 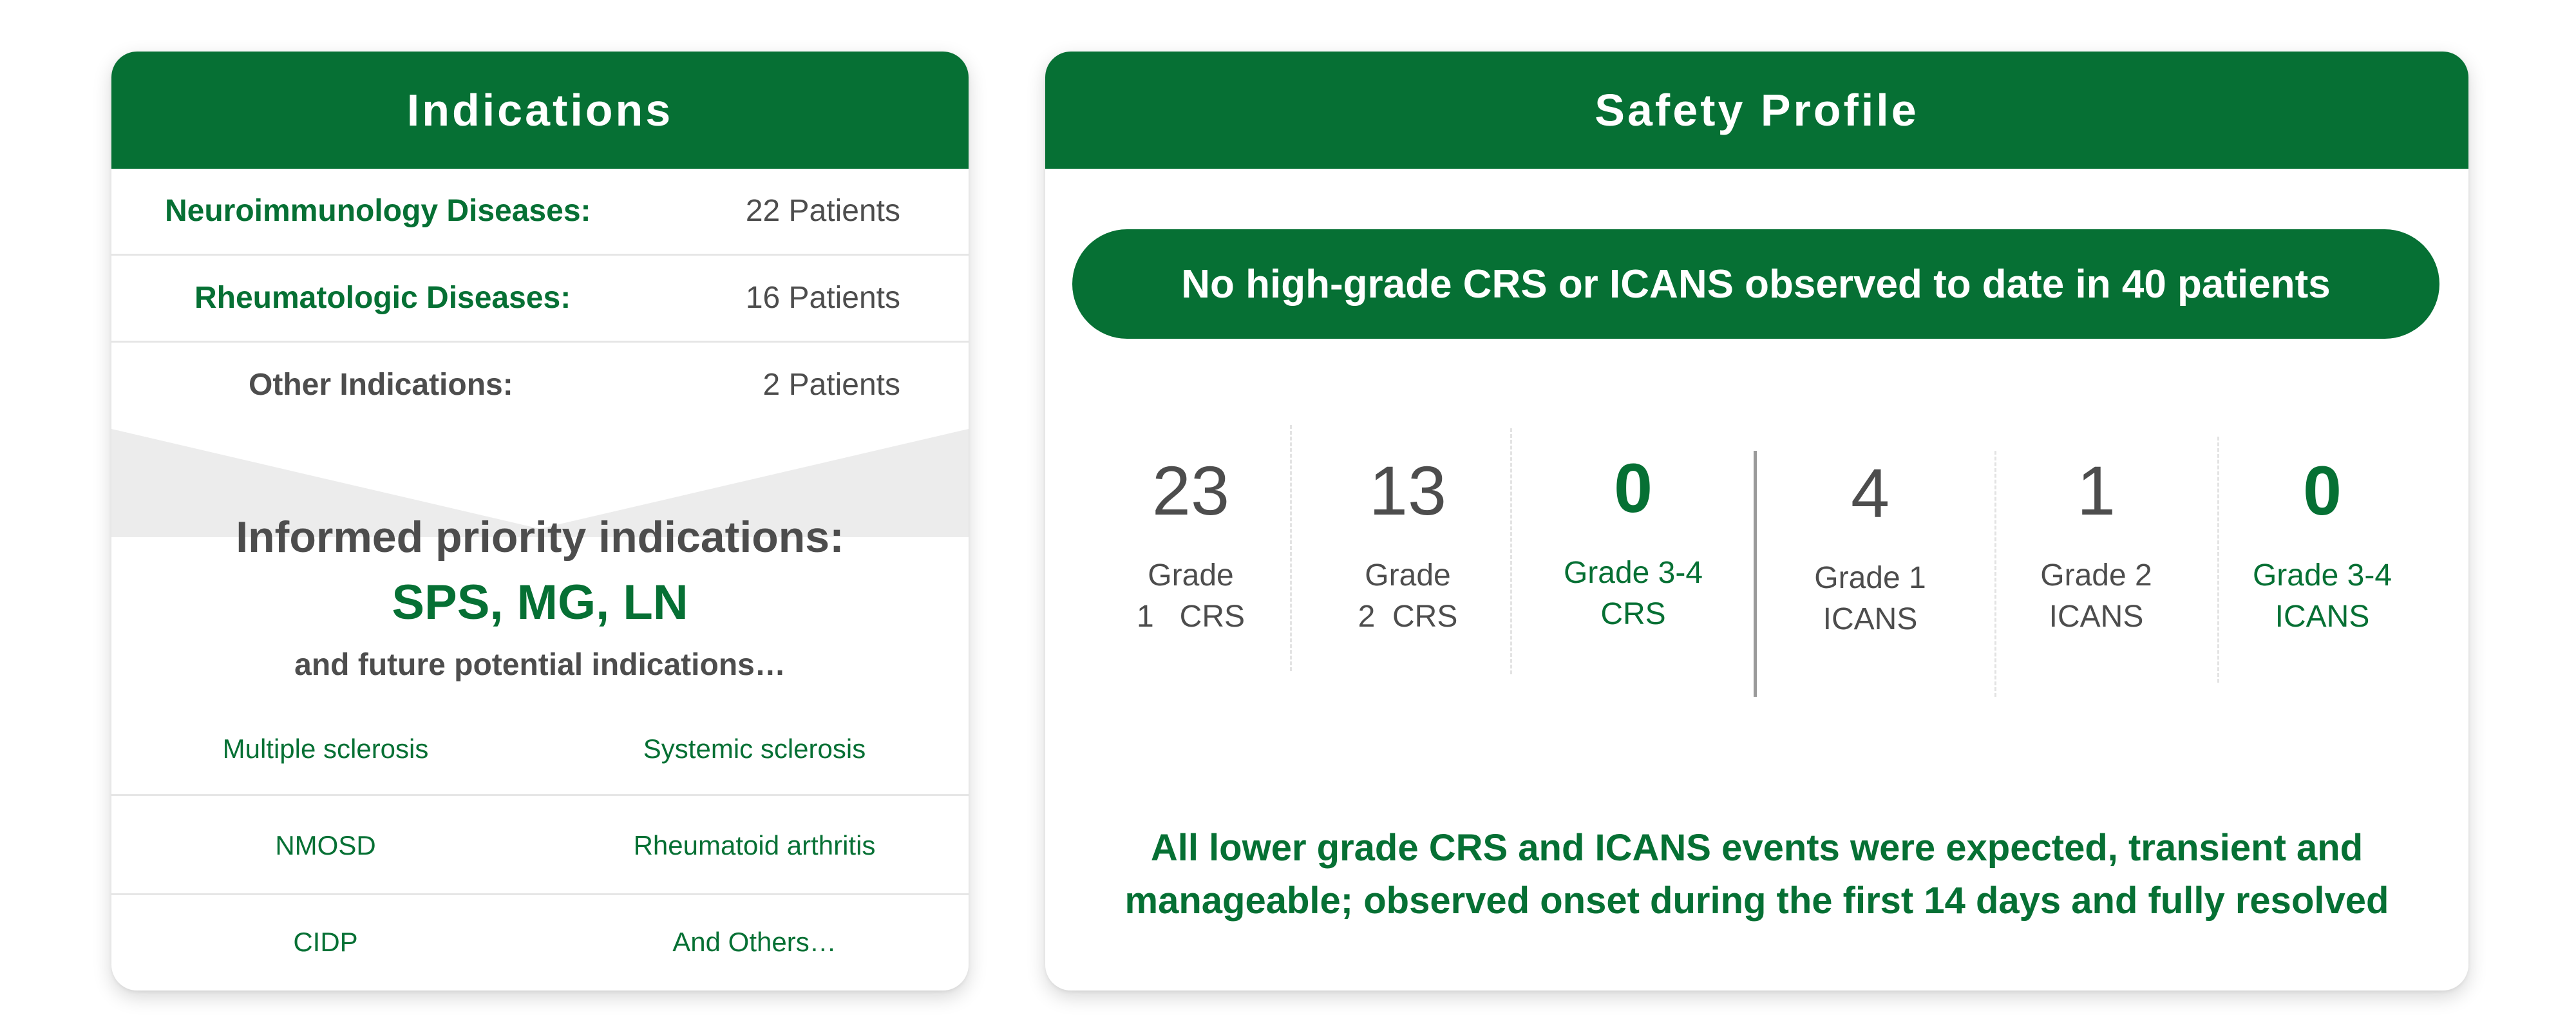 I want to click on future-indication-item: NMOSD, so click(x=326, y=845).